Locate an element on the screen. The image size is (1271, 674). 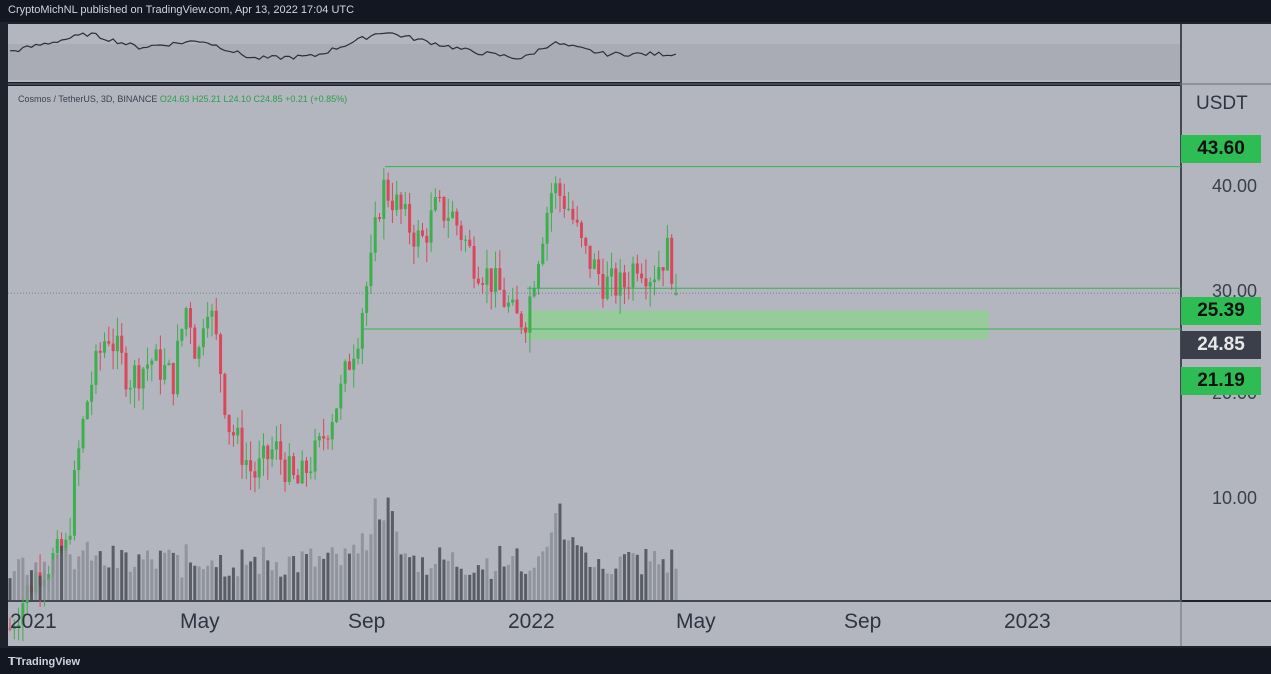
price-tag-current: 24.85 is located at coordinates (1221, 345).